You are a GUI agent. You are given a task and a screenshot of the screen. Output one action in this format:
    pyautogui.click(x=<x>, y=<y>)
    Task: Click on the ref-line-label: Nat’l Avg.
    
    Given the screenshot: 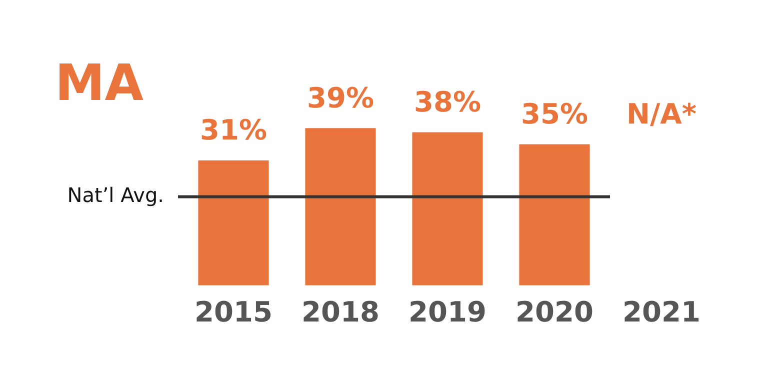 What is the action you would take?
    pyautogui.click(x=115, y=194)
    